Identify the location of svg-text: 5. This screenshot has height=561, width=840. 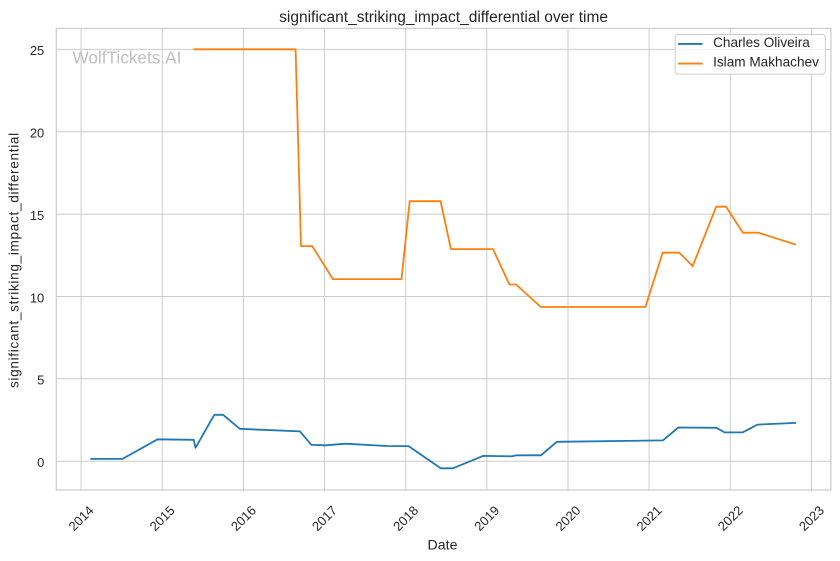
(40, 380).